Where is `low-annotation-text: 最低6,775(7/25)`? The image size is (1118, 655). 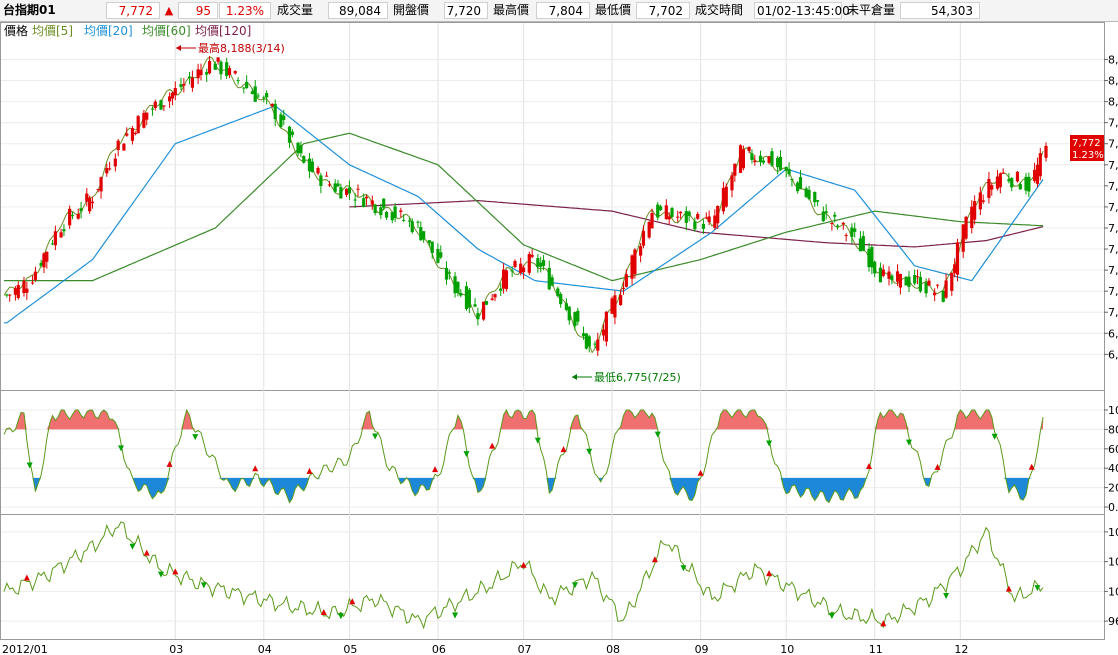 low-annotation-text: 最低6,775(7/25) is located at coordinates (637, 377).